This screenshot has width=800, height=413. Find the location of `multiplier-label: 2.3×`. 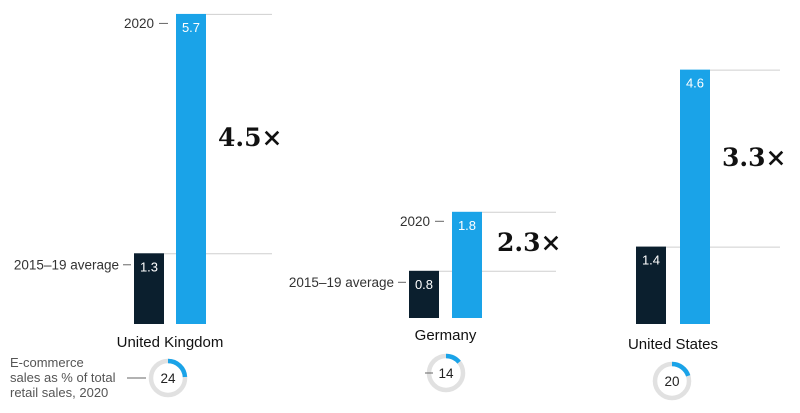

multiplier-label: 2.3× is located at coordinates (529, 242).